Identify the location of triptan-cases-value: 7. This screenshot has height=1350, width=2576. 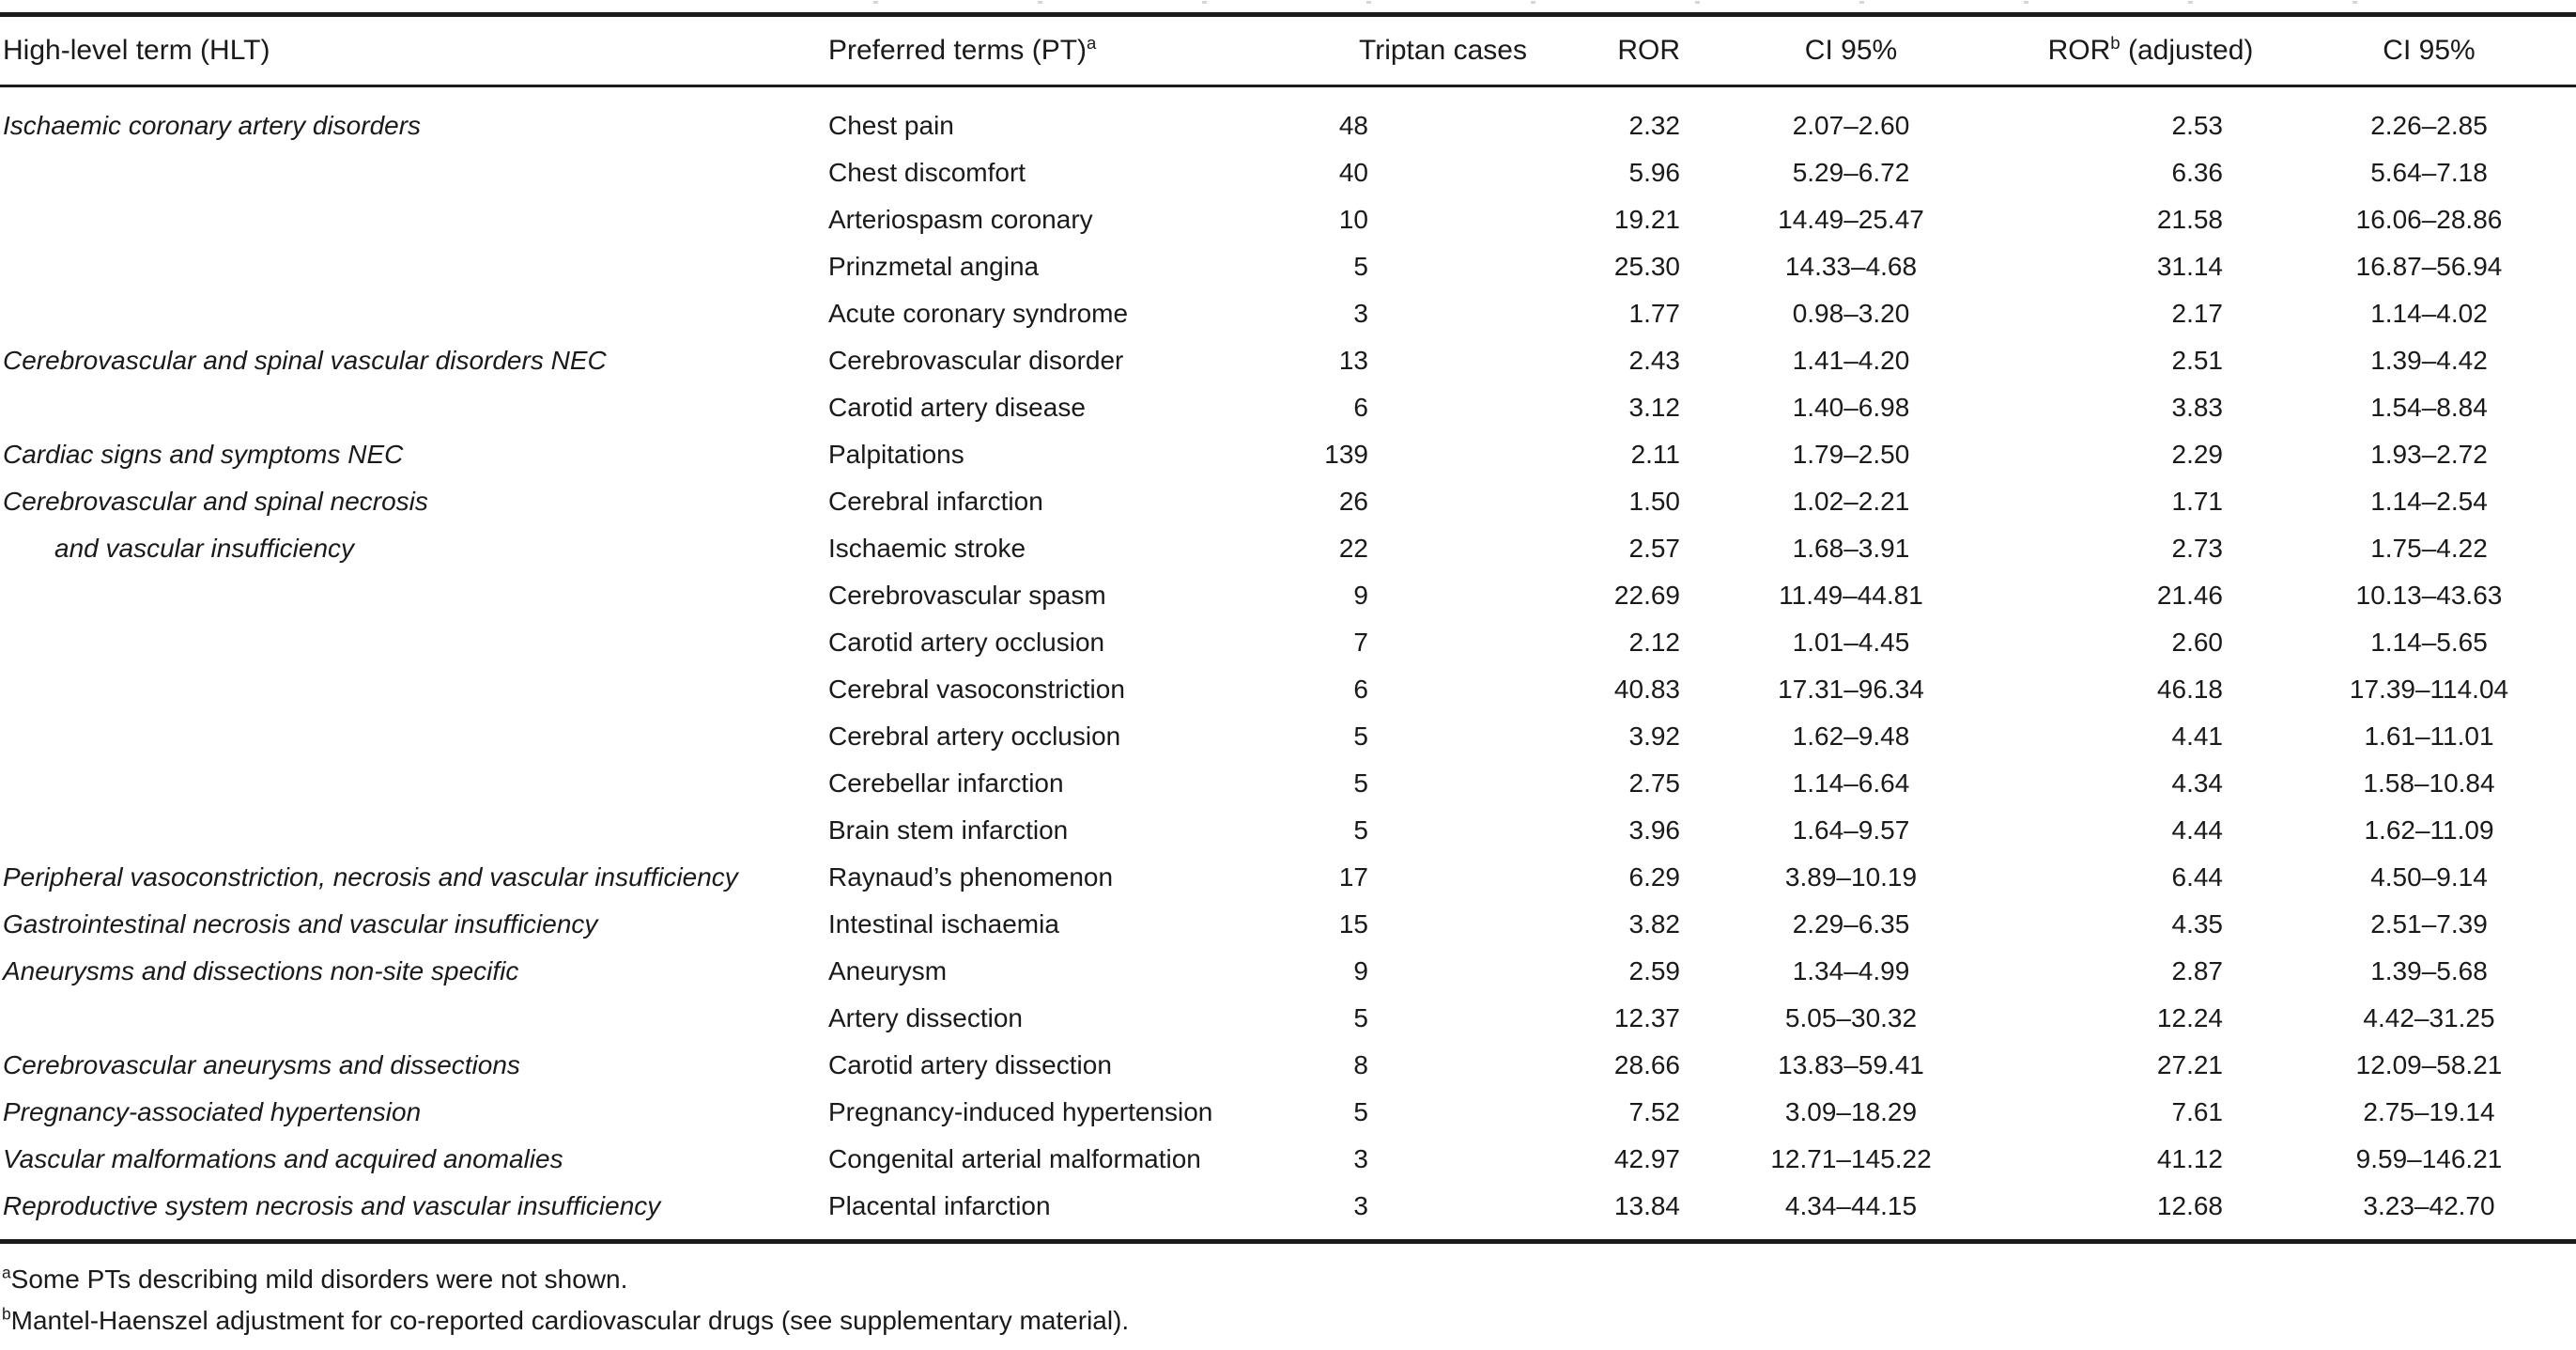
(1360, 642).